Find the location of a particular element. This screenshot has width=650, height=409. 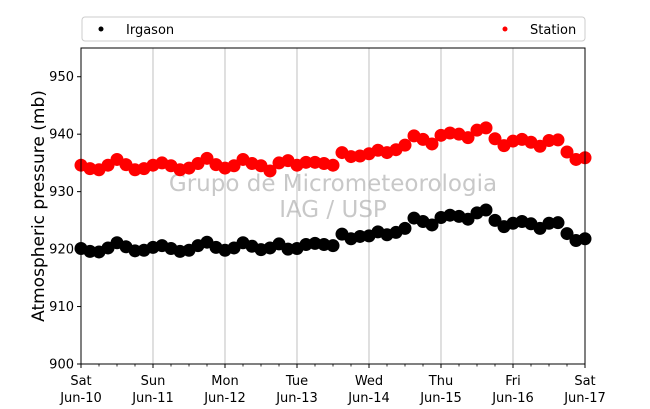

series-irgason is located at coordinates (333, 231).